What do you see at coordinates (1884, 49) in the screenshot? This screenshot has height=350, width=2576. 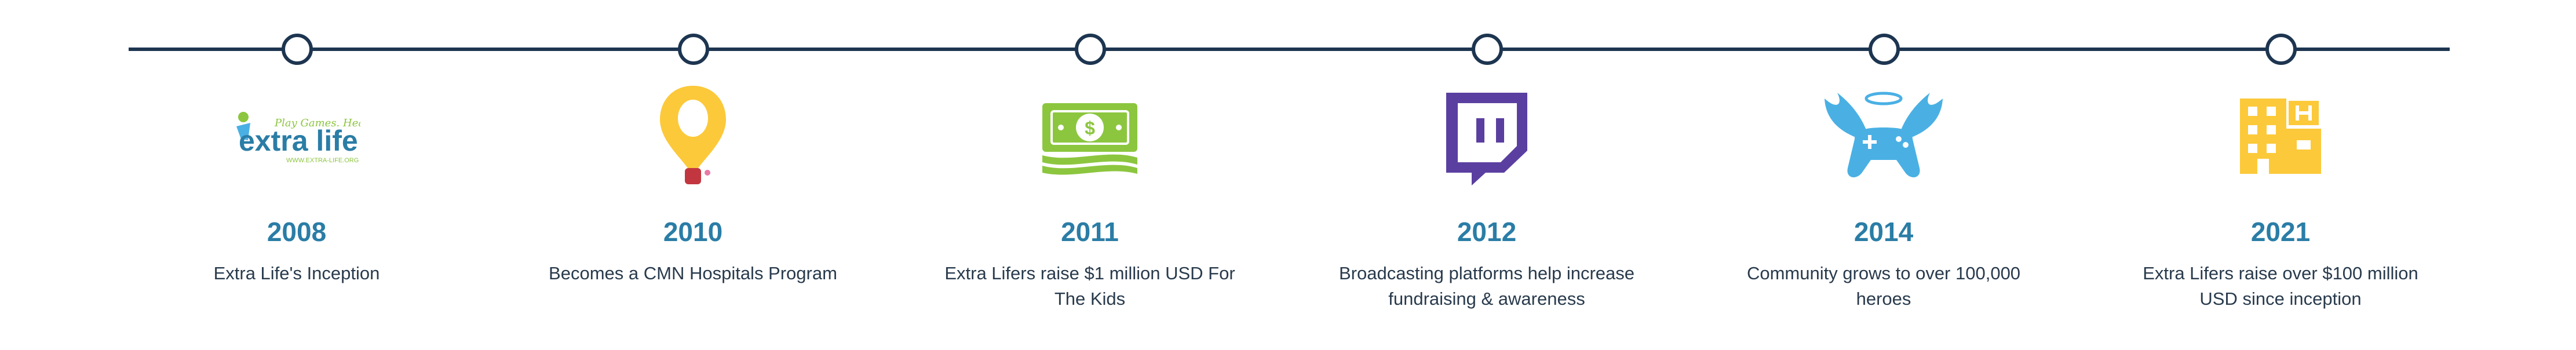 I see `timeline-node-2014` at bounding box center [1884, 49].